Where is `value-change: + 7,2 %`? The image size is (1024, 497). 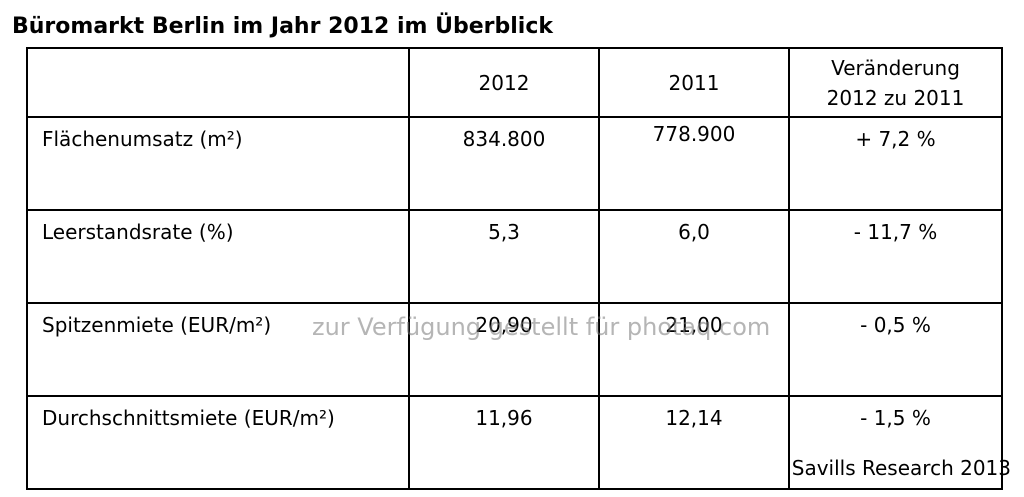 value-change: + 7,2 % is located at coordinates (895, 163).